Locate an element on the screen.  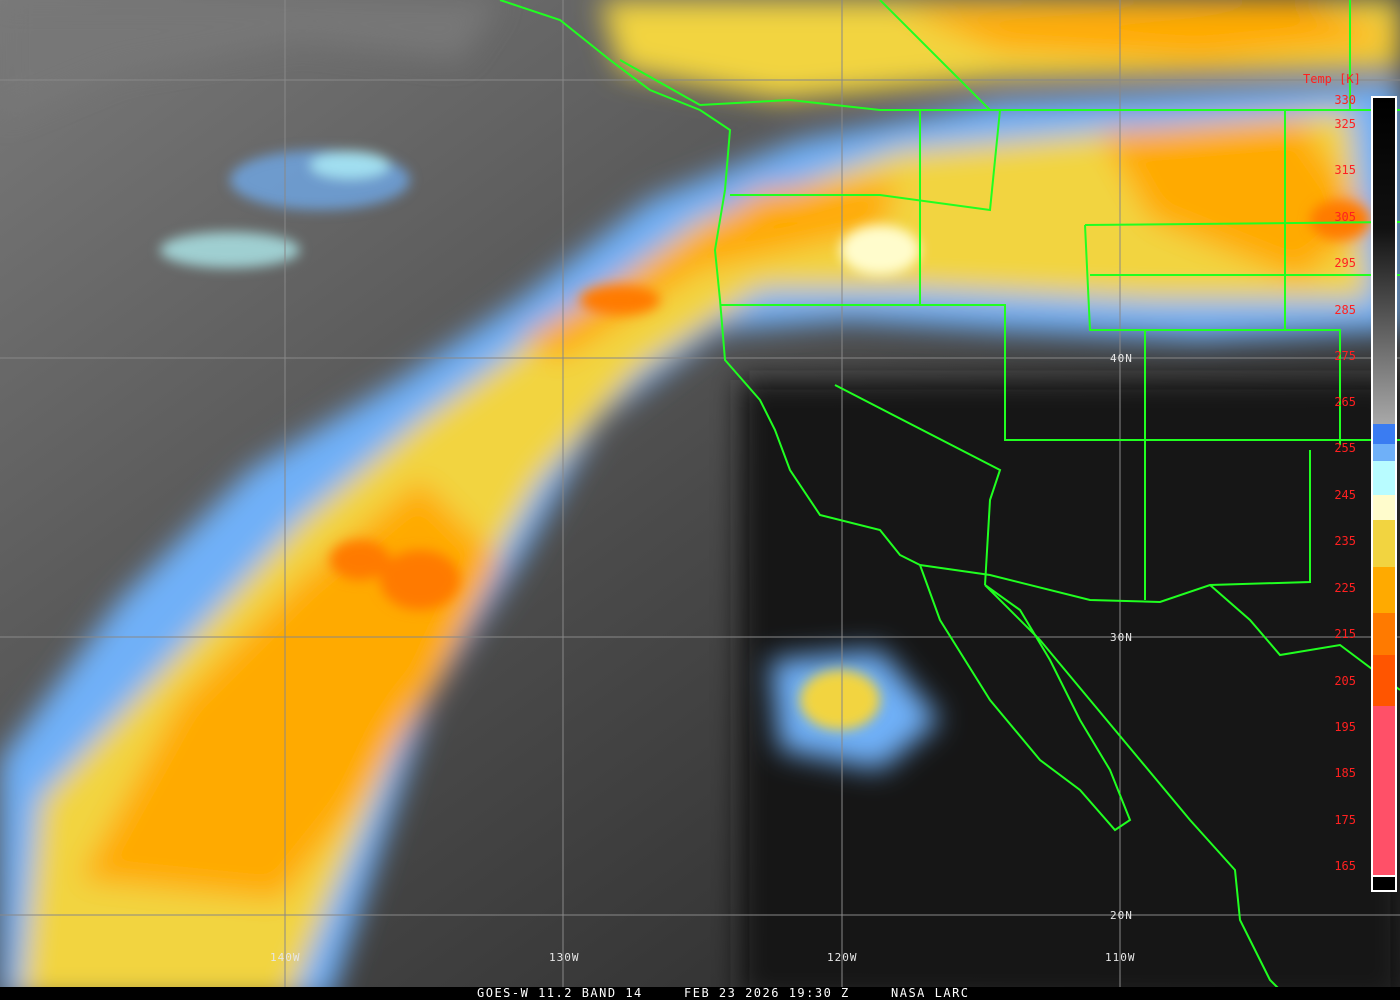
colorbar-yellow-segment is located at coordinates (1384, 543).